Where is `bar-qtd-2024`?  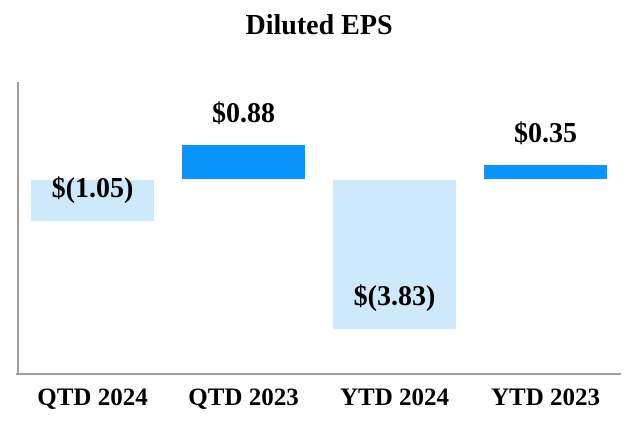
bar-qtd-2024 is located at coordinates (92, 200).